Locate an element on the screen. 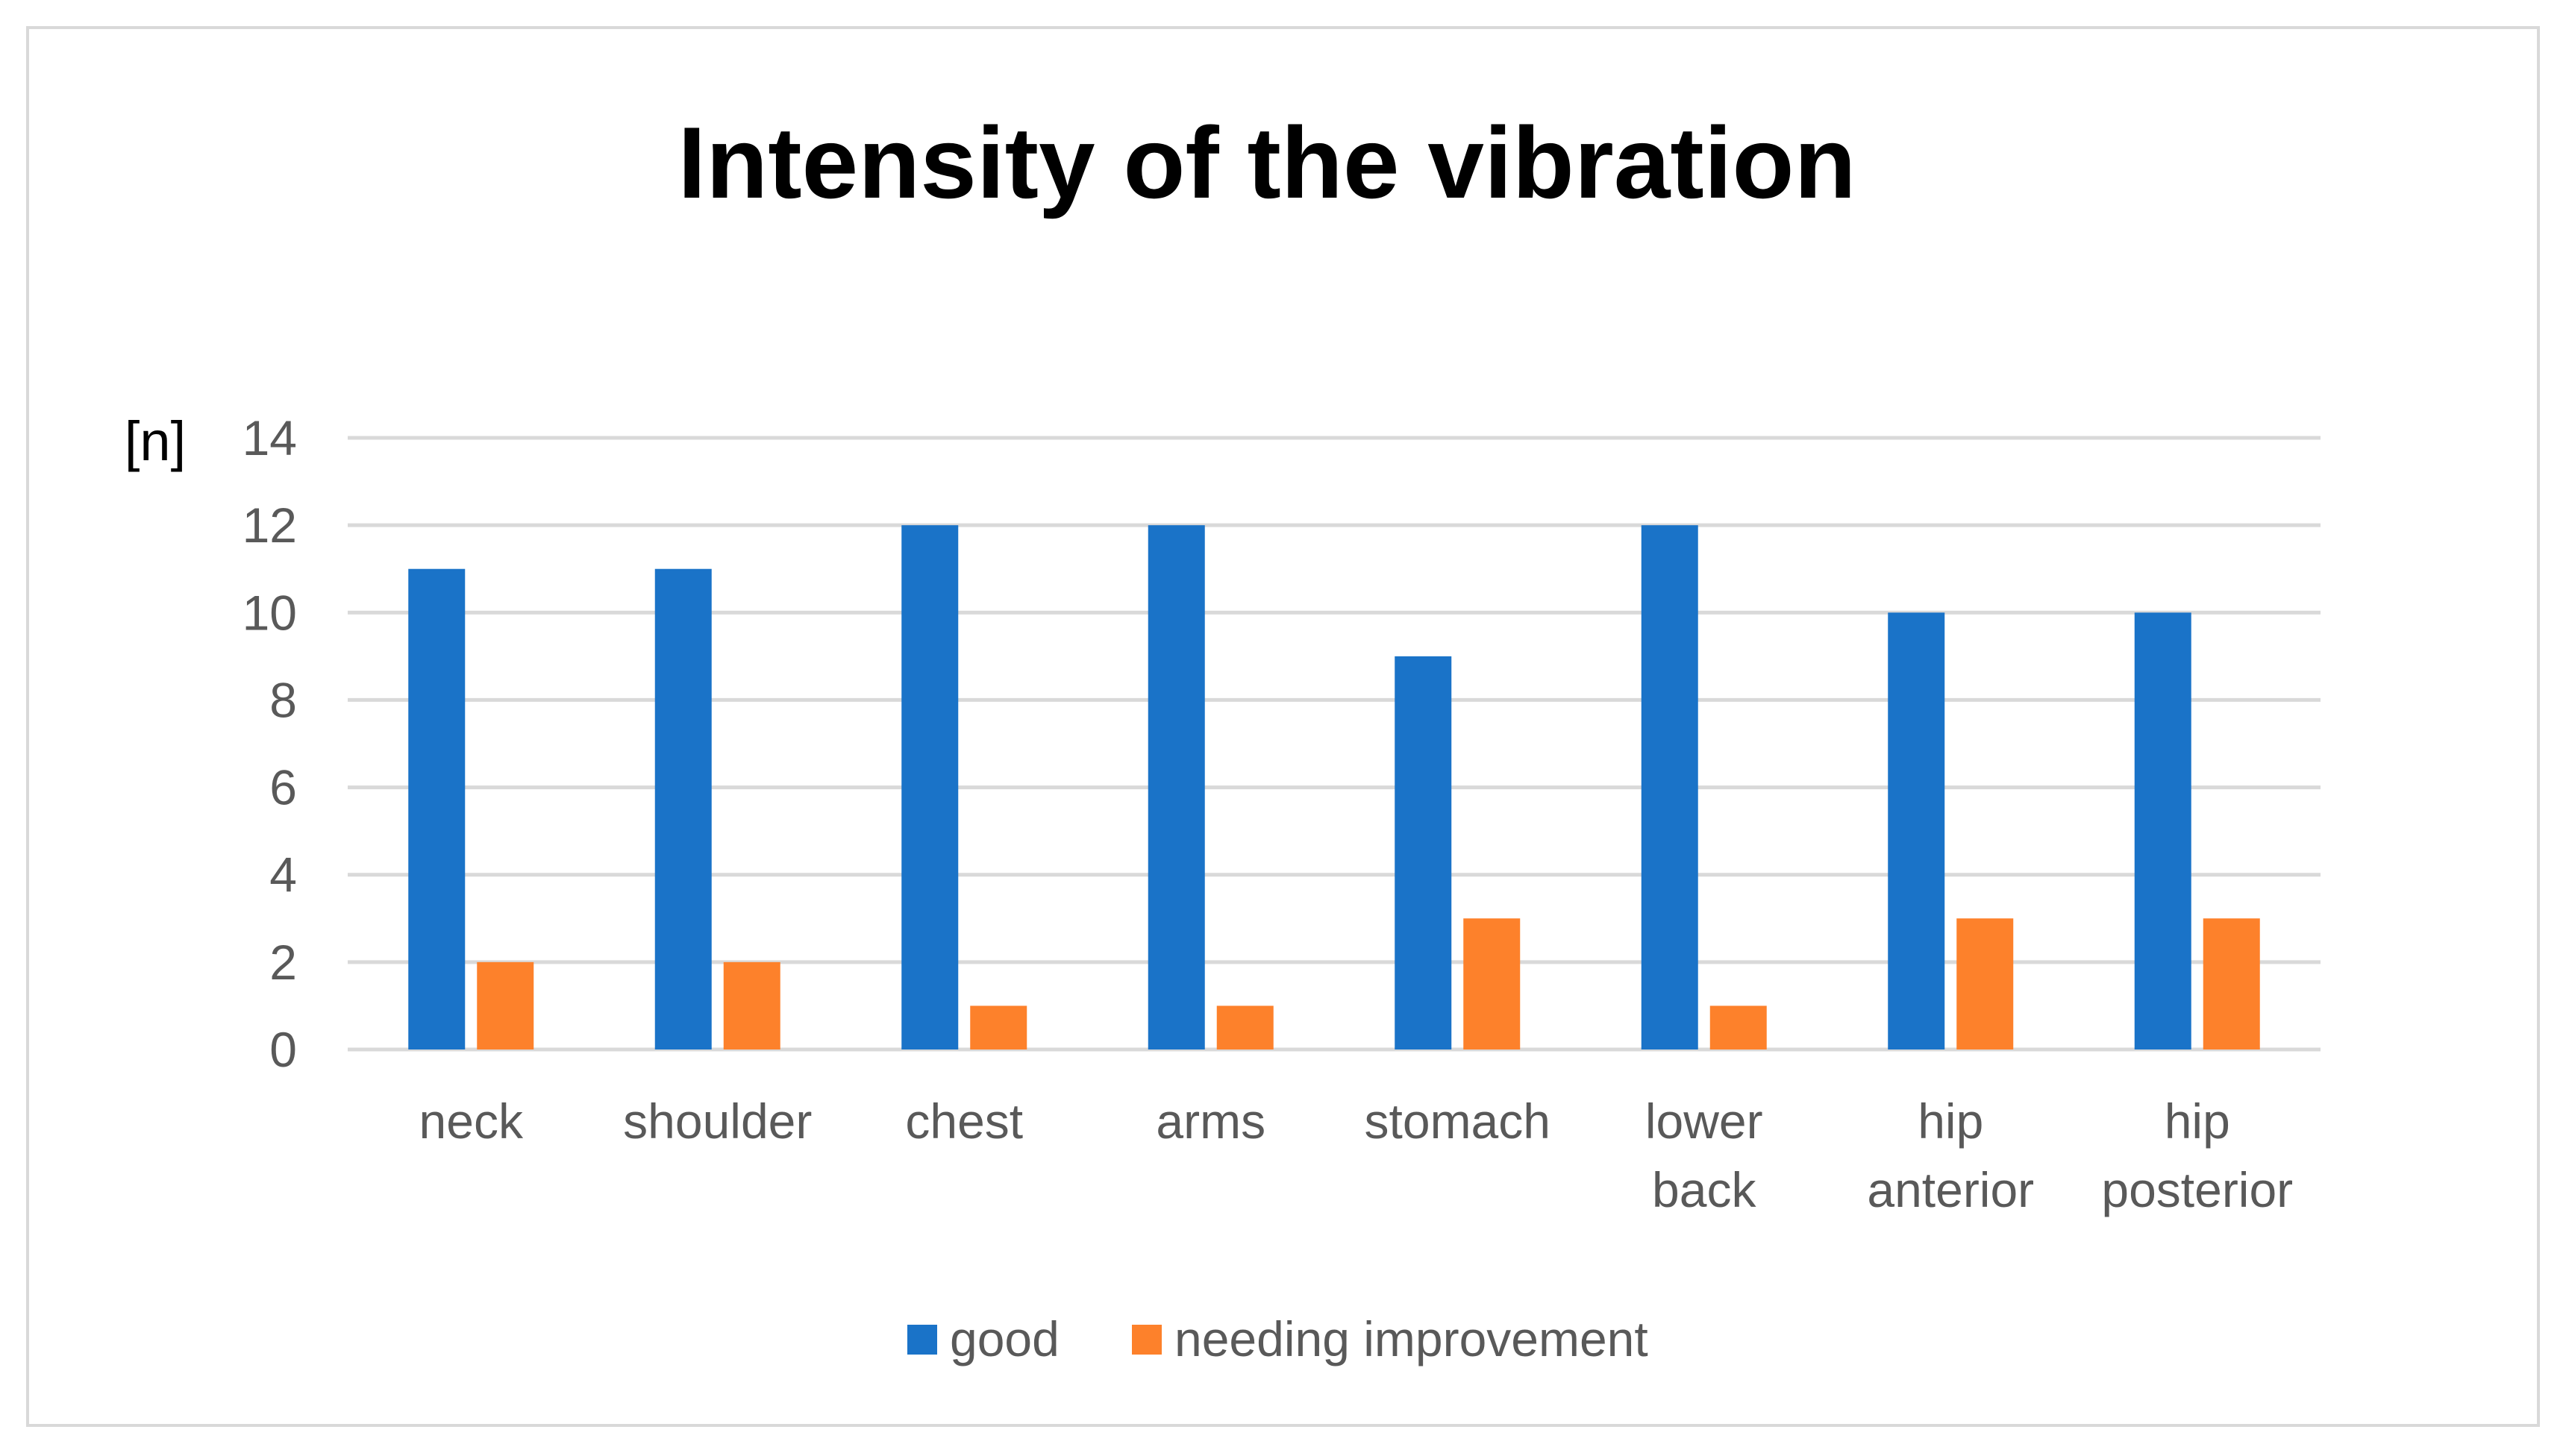  y-tick-label: 0 is located at coordinates (283, 1049).